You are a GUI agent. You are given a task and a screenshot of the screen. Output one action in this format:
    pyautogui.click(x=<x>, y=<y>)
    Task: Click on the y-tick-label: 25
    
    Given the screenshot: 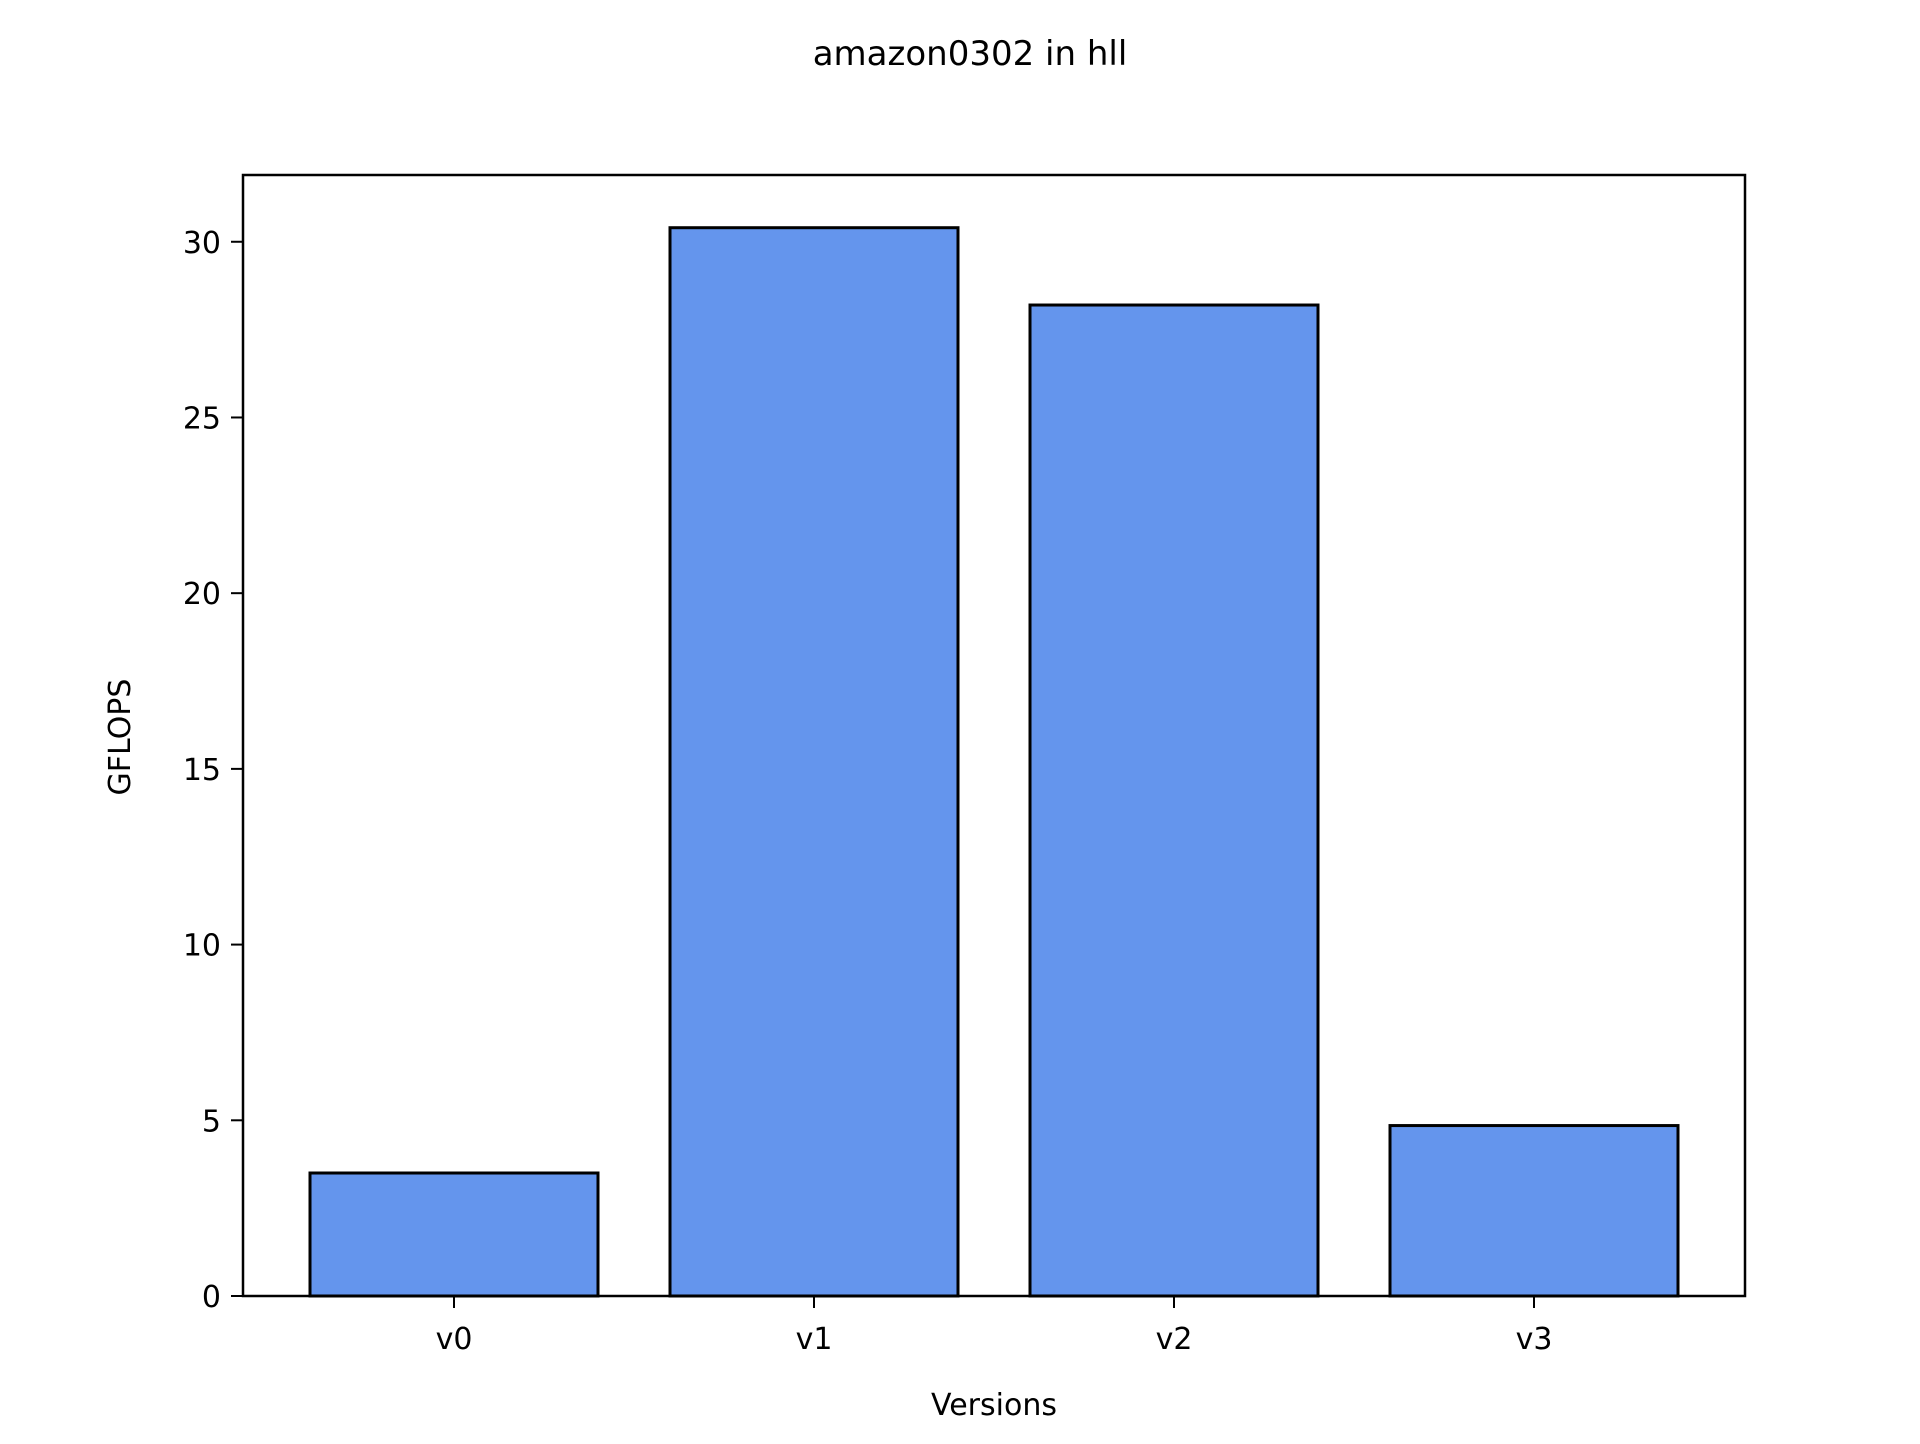 What is the action you would take?
    pyautogui.click(x=202, y=418)
    